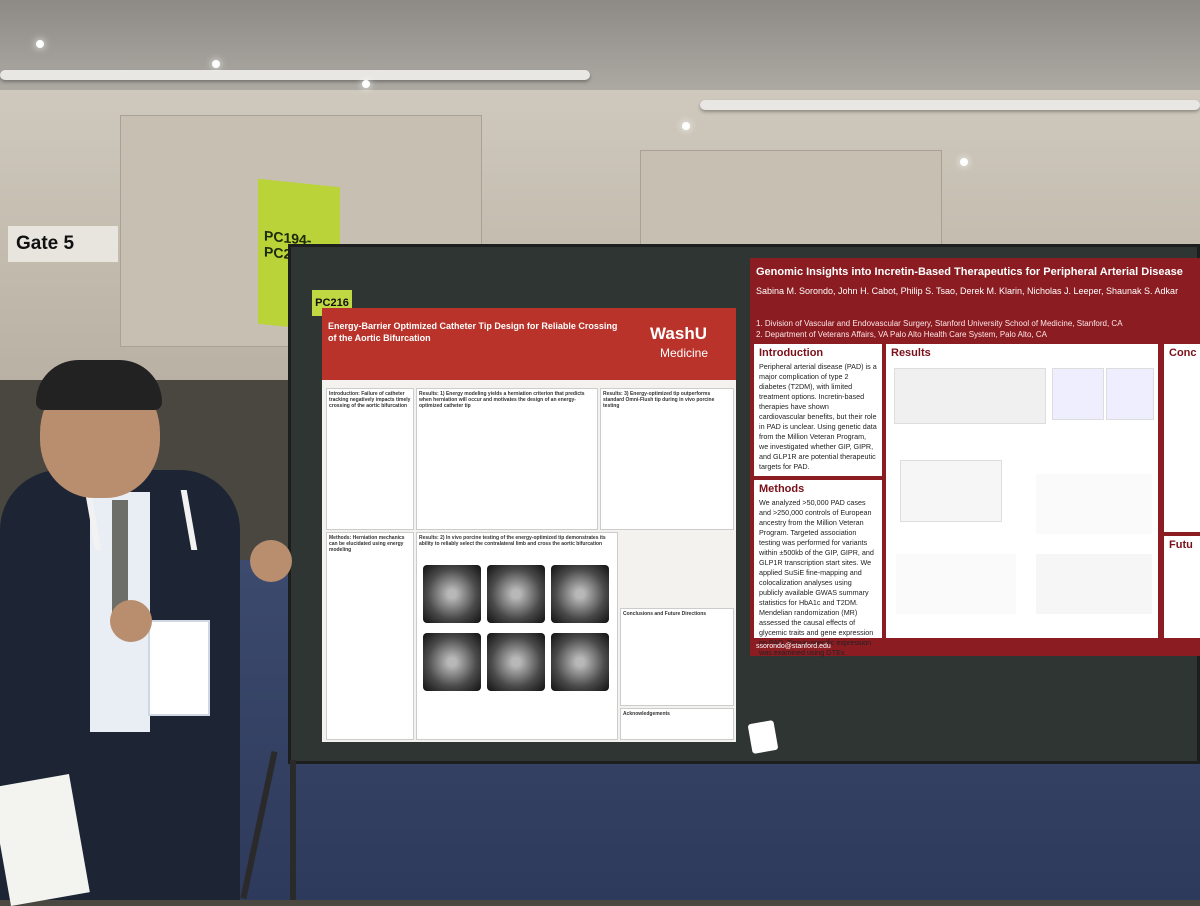  What do you see at coordinates (1094, 584) in the screenshot?
I see `forest-plot` at bounding box center [1094, 584].